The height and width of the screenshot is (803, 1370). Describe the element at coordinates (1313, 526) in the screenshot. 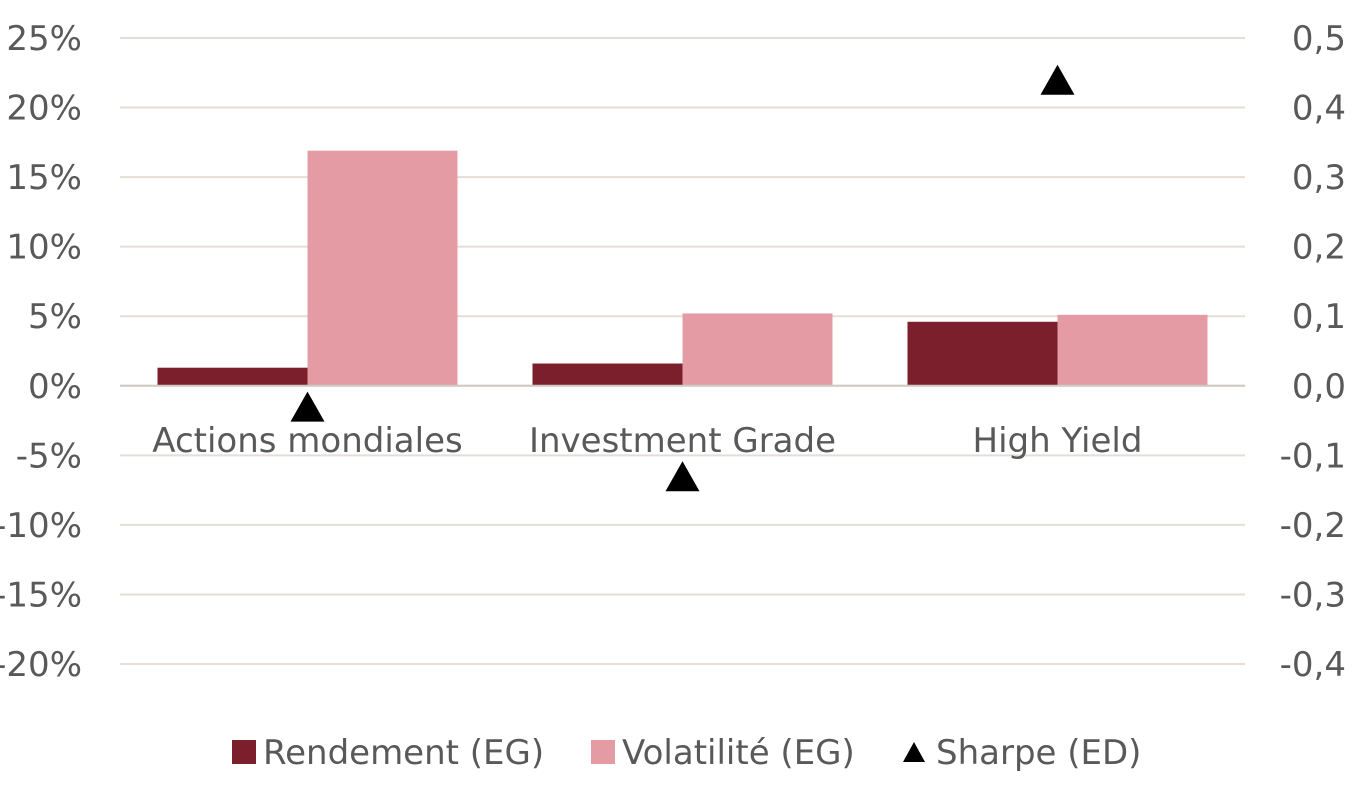

I see `right-axis-tick-label: -0,2` at that location.